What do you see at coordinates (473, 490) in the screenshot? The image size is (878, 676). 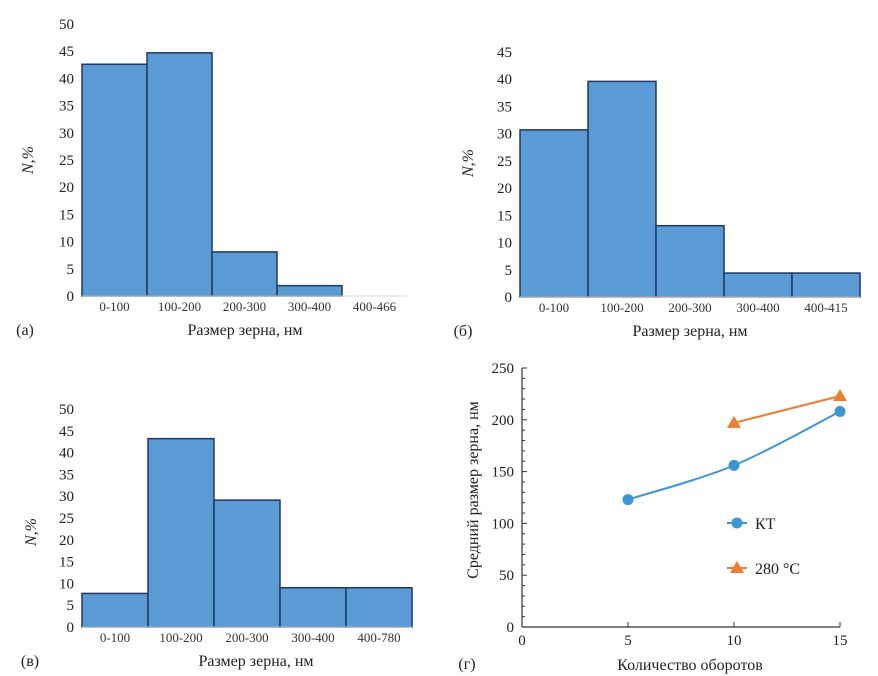 I see `y-axis-label: Средний размер зерна, нм` at bounding box center [473, 490].